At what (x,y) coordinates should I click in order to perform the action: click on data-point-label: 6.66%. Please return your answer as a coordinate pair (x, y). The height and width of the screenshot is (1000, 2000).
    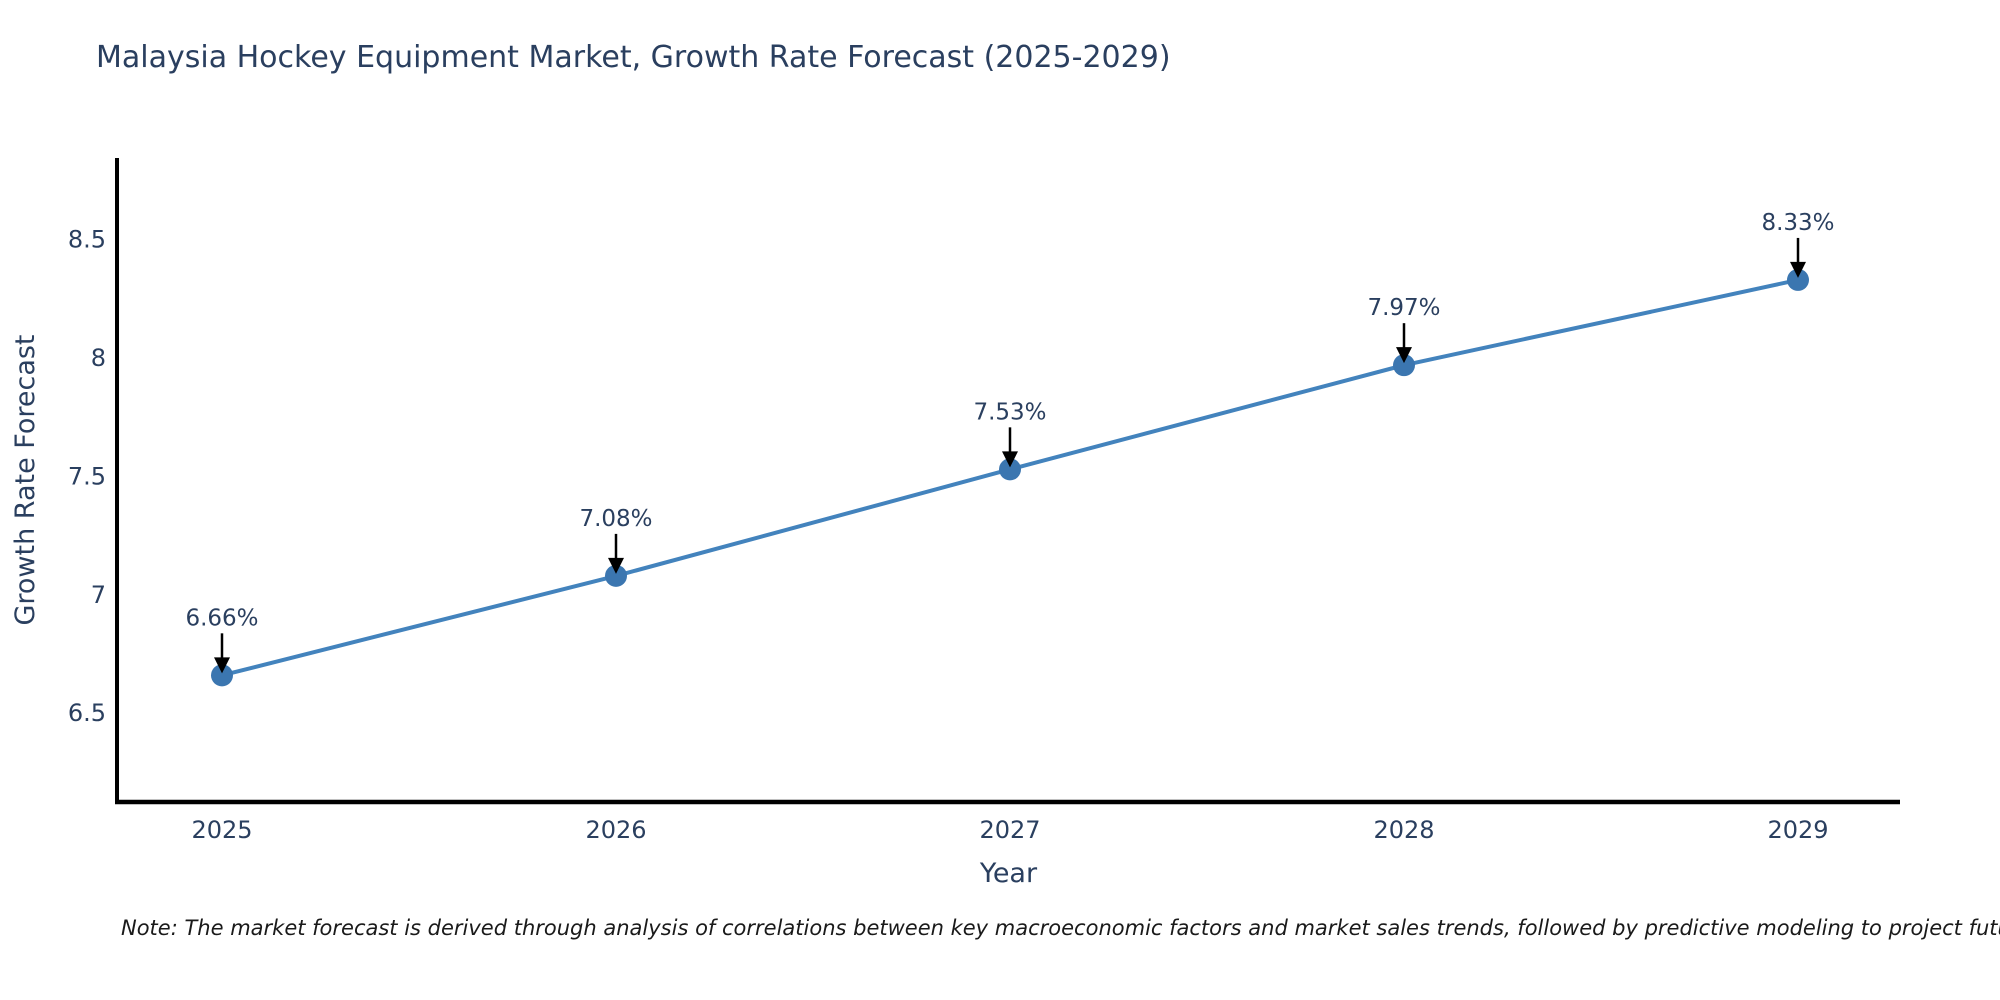
    Looking at the image, I should click on (221, 618).